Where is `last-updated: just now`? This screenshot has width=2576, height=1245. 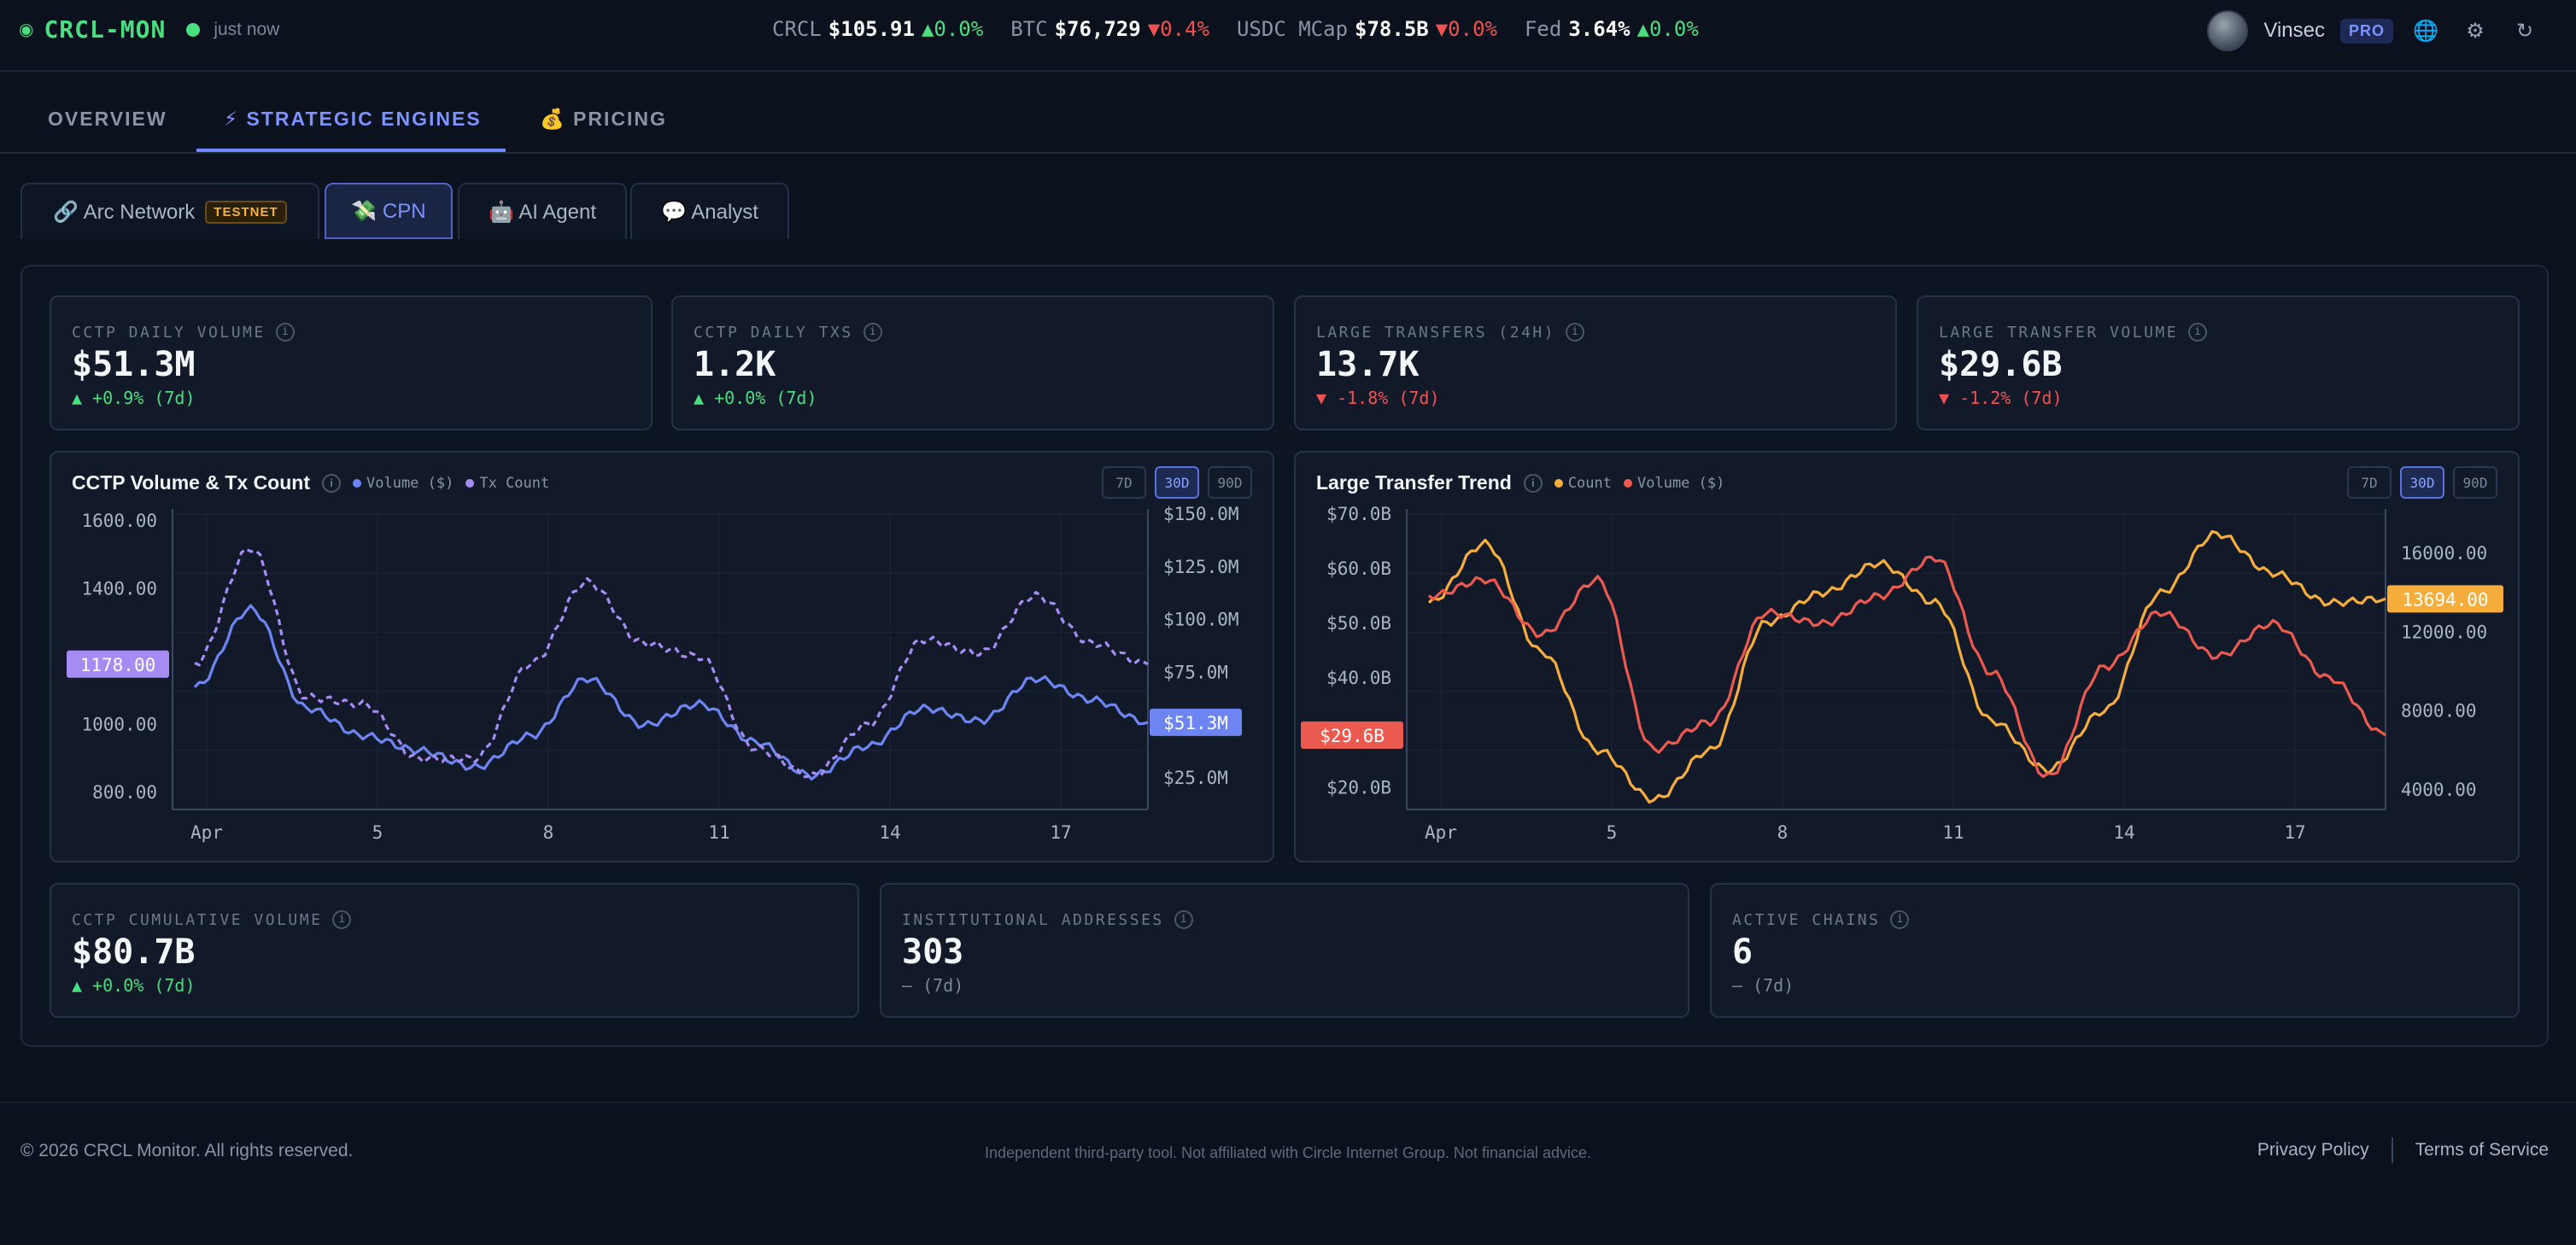
last-updated: just now is located at coordinates (247, 29).